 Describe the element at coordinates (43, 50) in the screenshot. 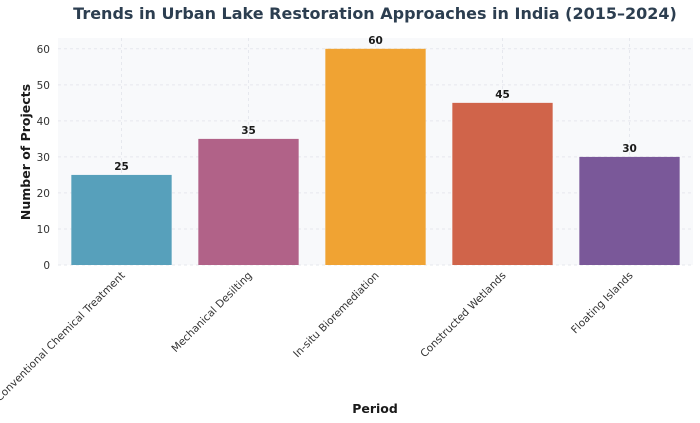

I see `y-tick-label-6: 60` at that location.